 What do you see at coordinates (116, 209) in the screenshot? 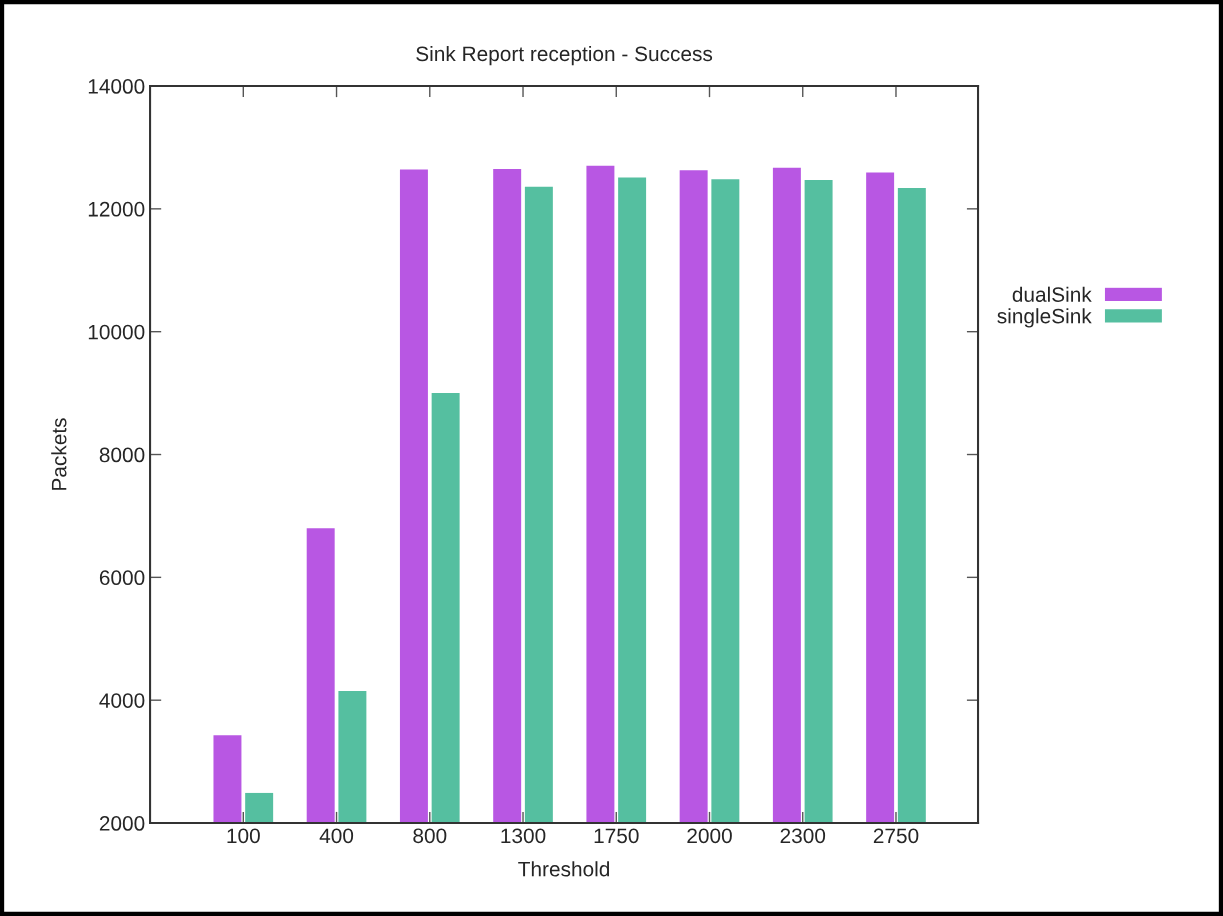
I see `y-tick-label: 12000` at bounding box center [116, 209].